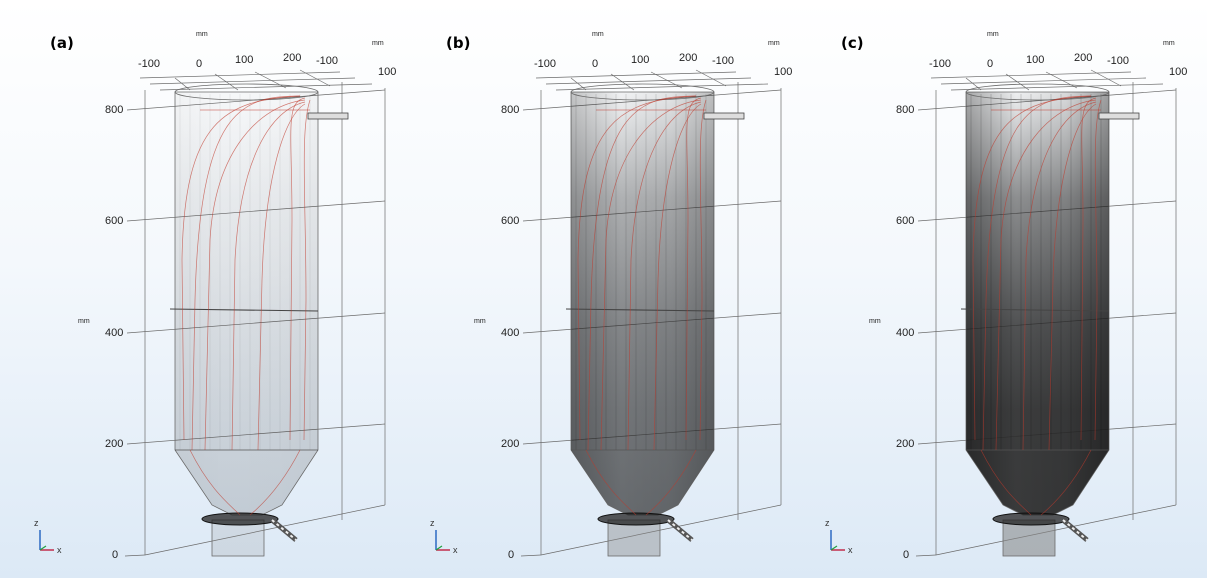  Describe the element at coordinates (62, 43) in the screenshot. I see `panel-label: (a)` at that location.